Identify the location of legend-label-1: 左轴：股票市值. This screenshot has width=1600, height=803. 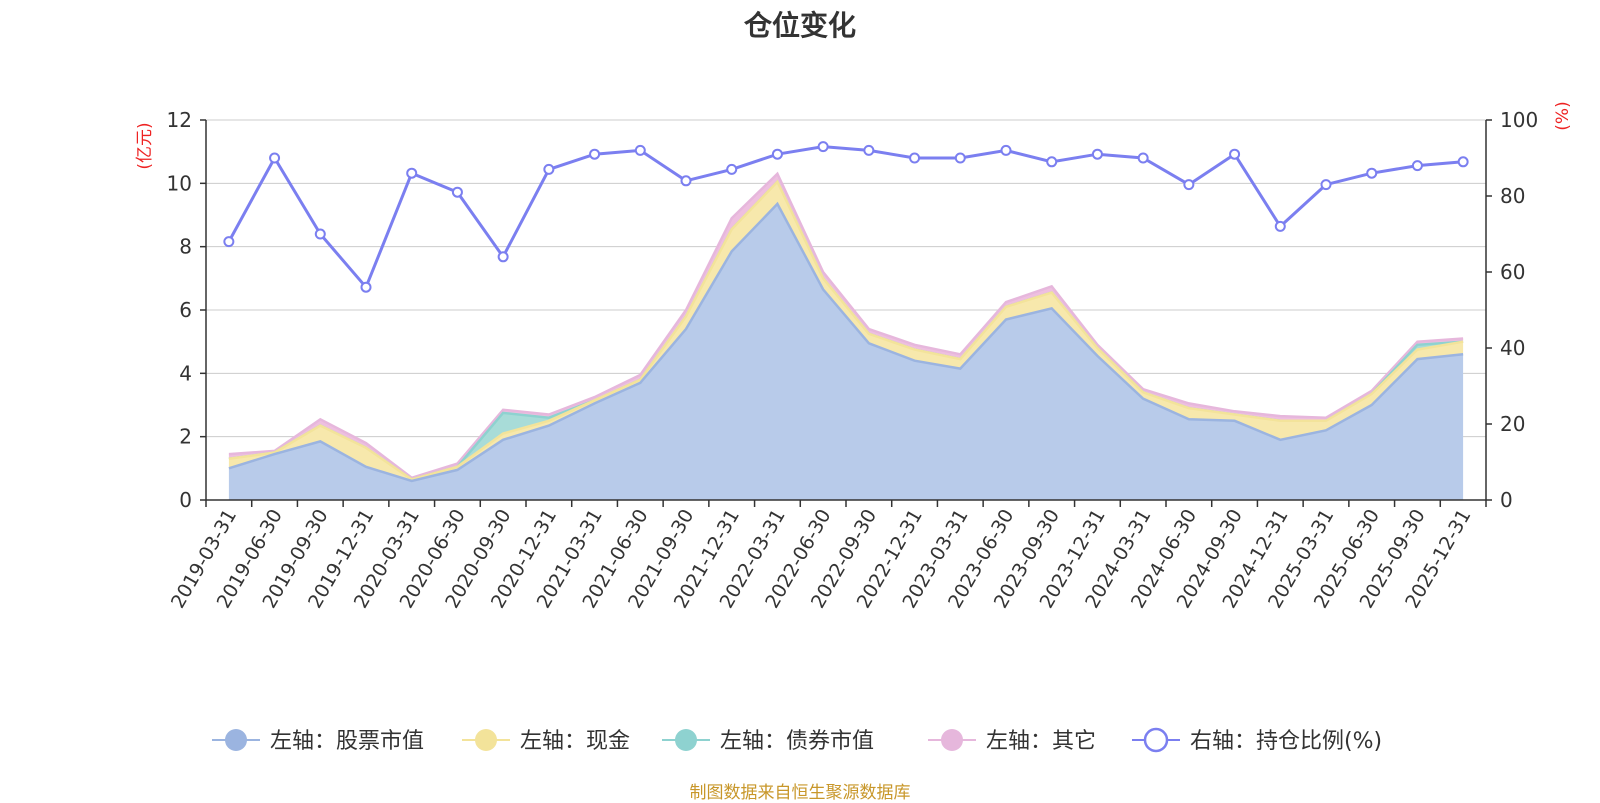
(347, 741).